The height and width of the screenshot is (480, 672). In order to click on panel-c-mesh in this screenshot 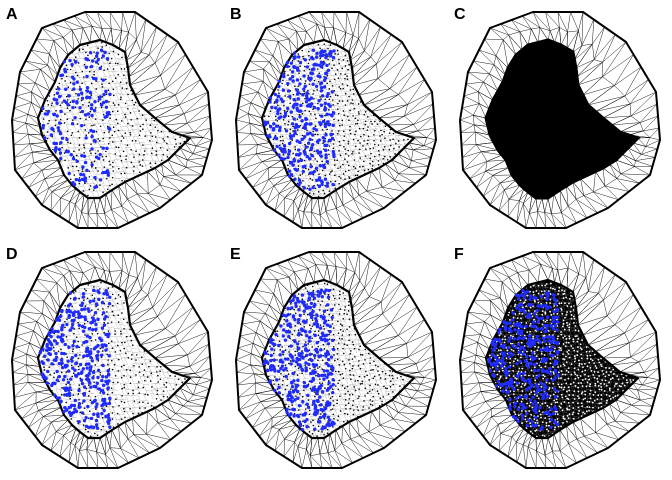, I will do `click(560, 120)`.